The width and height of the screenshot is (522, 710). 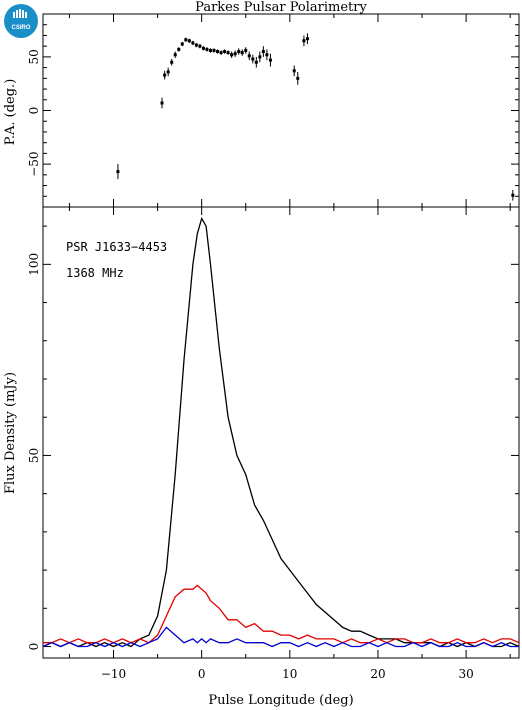 I want to click on xlabel: Pulse Longitude (deg), so click(x=280, y=700).